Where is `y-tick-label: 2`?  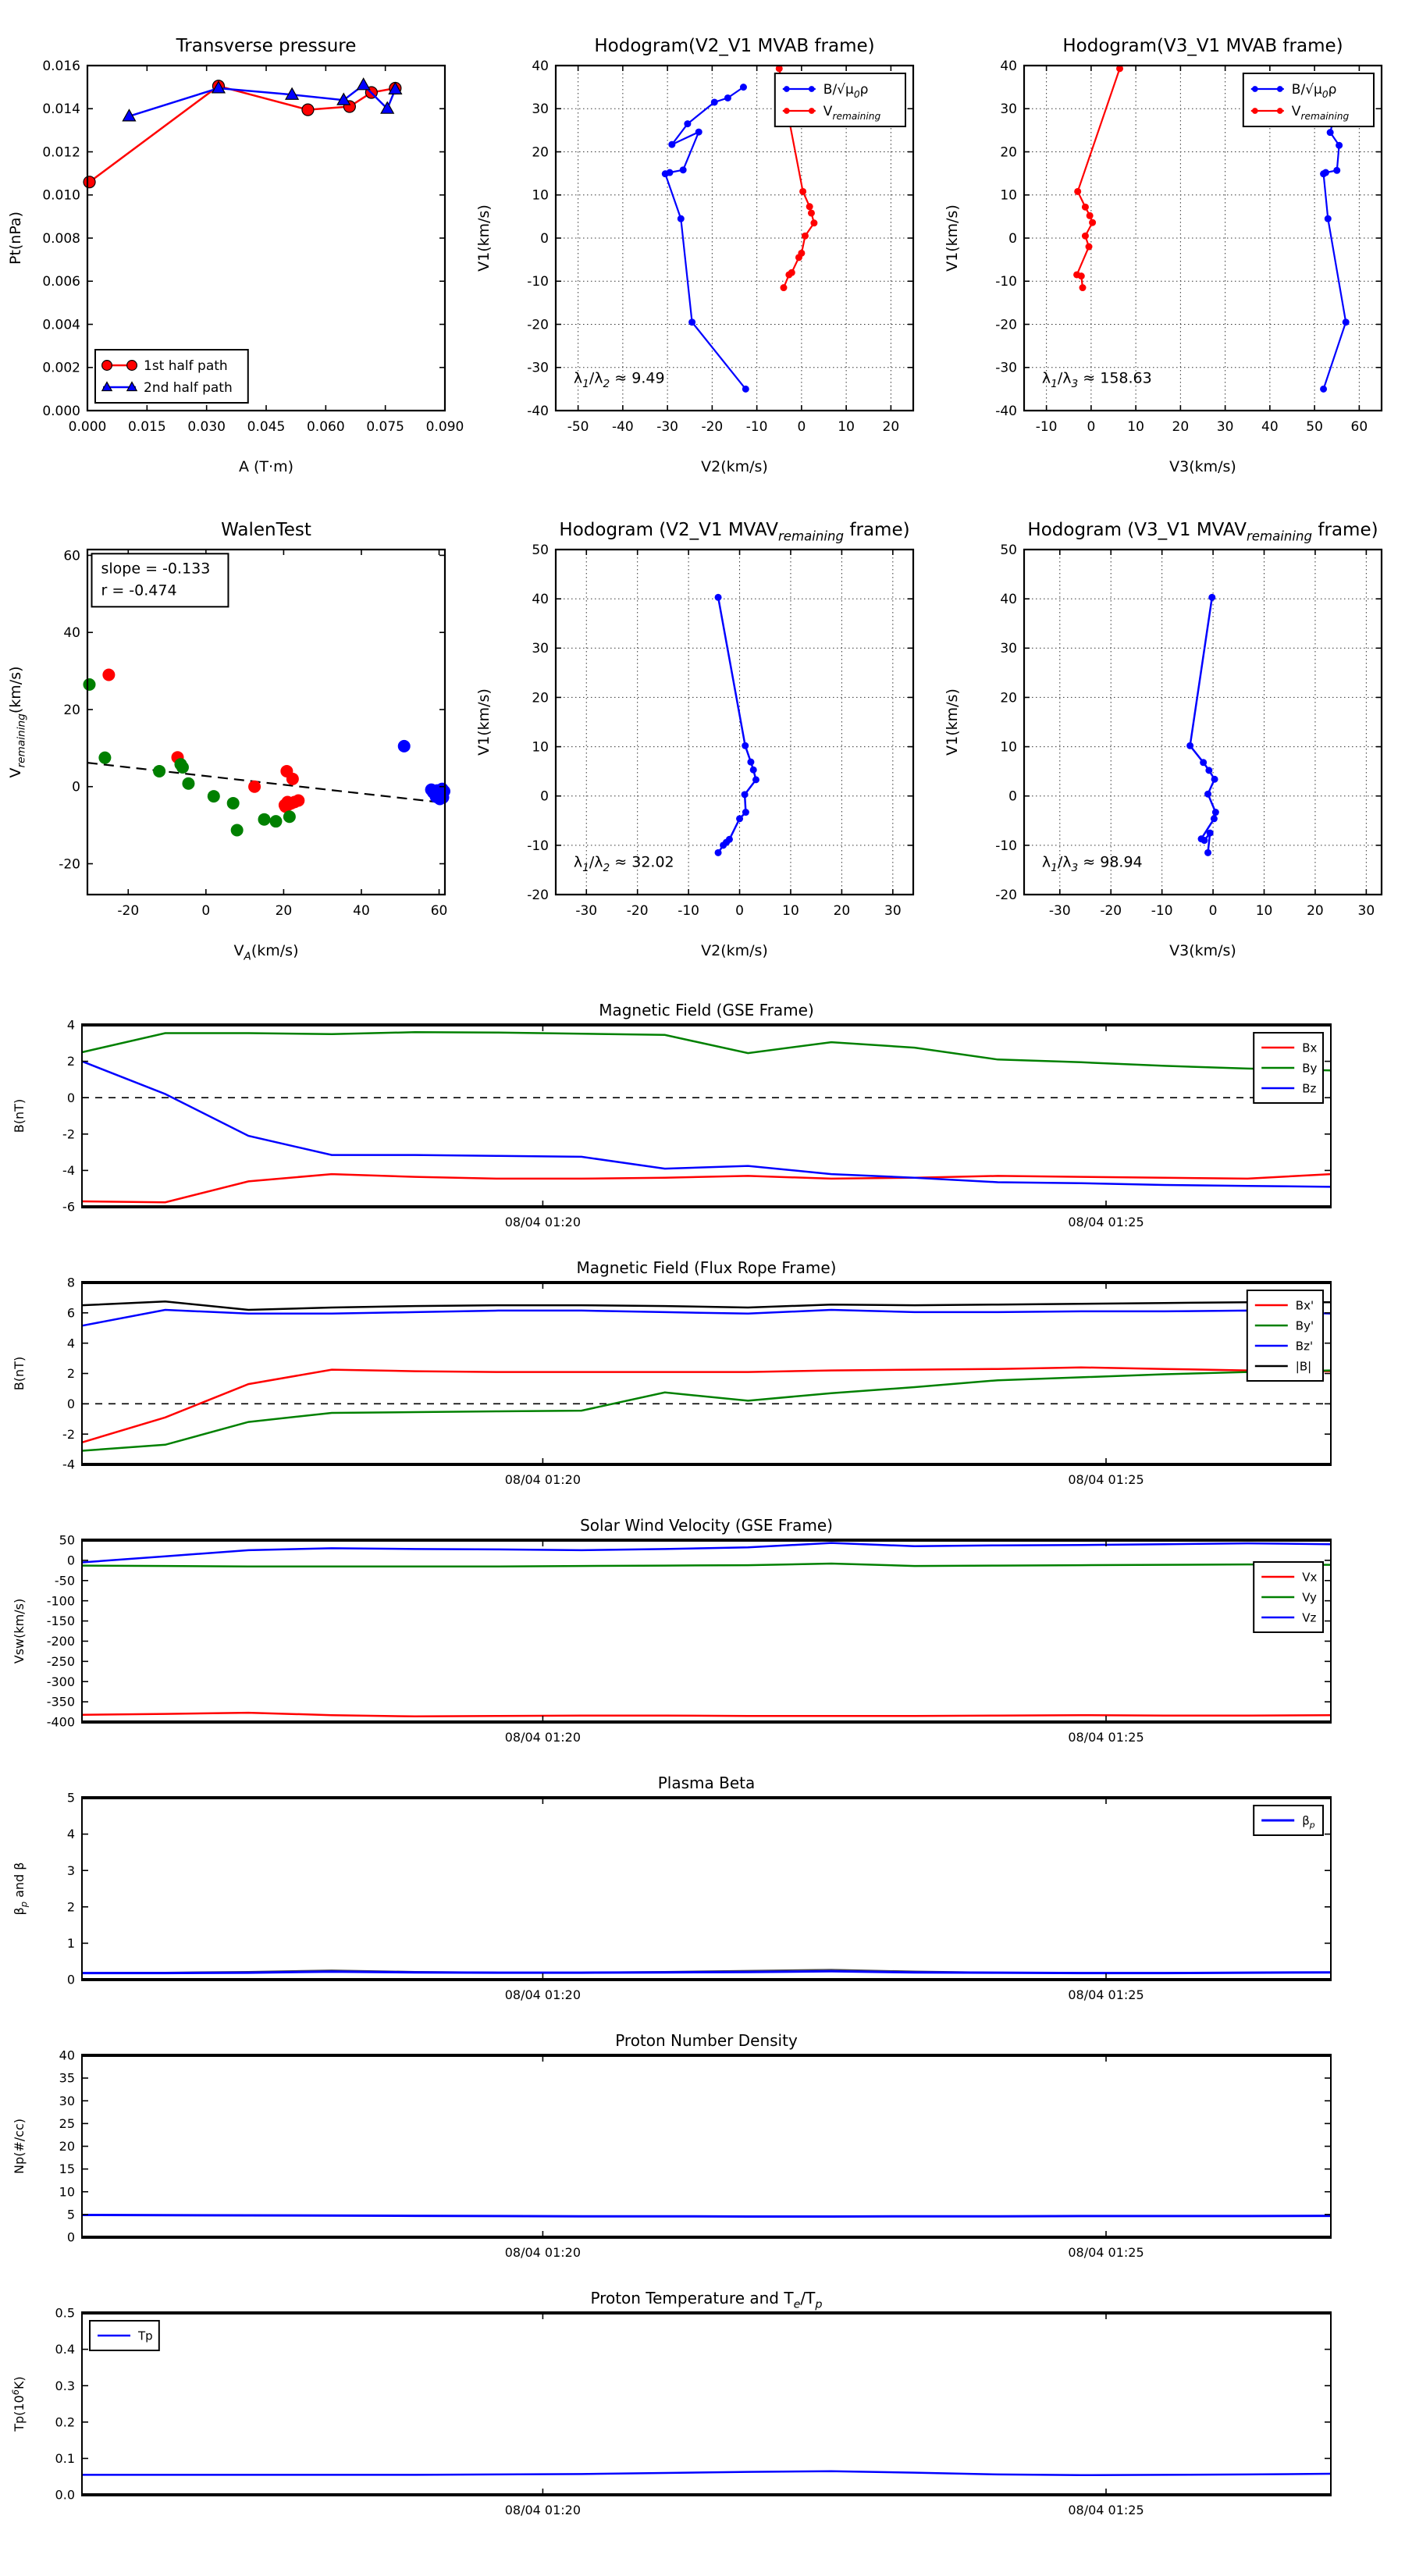 y-tick-label: 2 is located at coordinates (71, 1906).